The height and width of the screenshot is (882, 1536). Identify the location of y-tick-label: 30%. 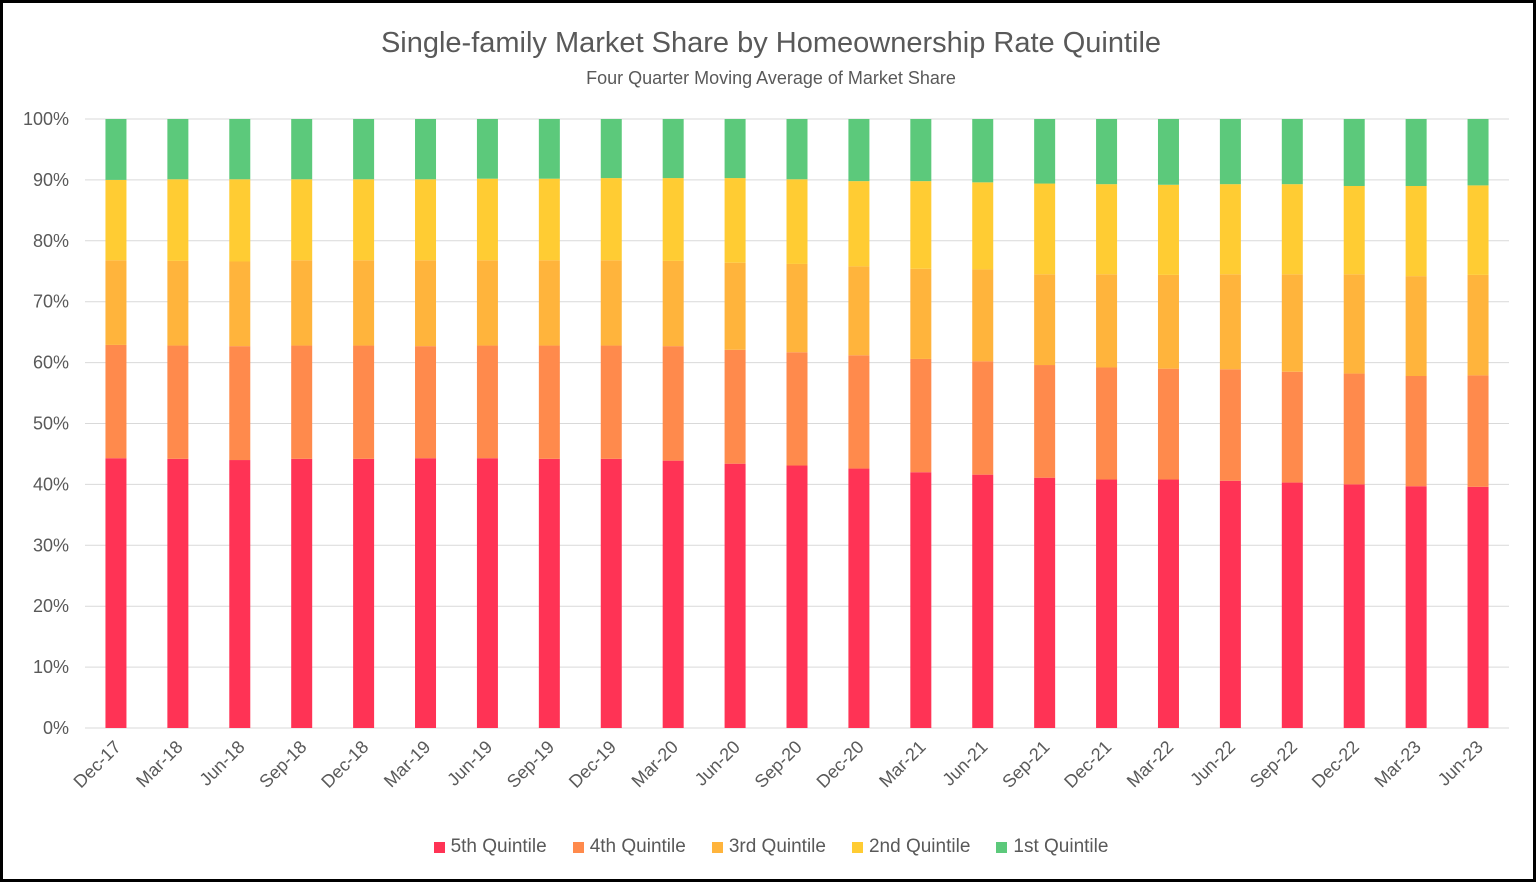
(51, 545).